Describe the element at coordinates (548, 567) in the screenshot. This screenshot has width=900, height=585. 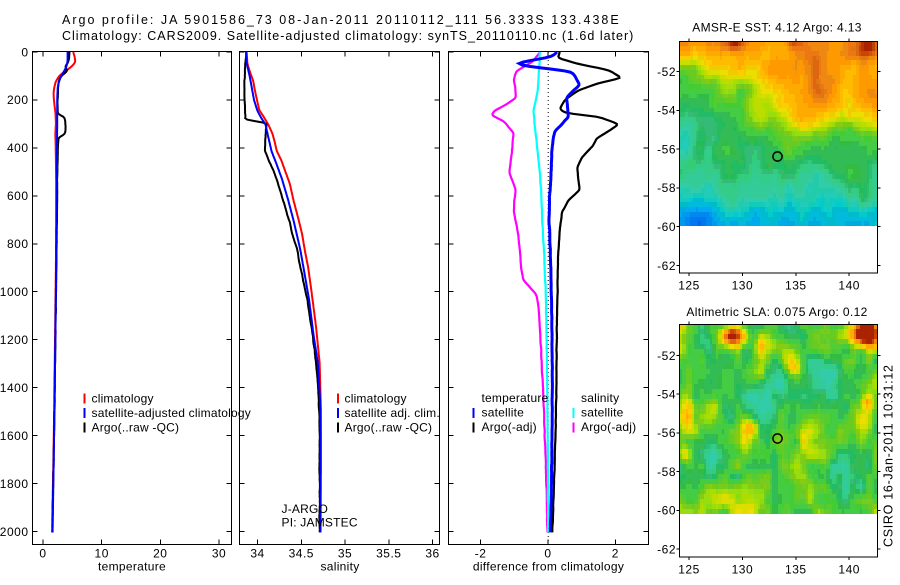
I see `svg-text: difference from climatology` at that location.